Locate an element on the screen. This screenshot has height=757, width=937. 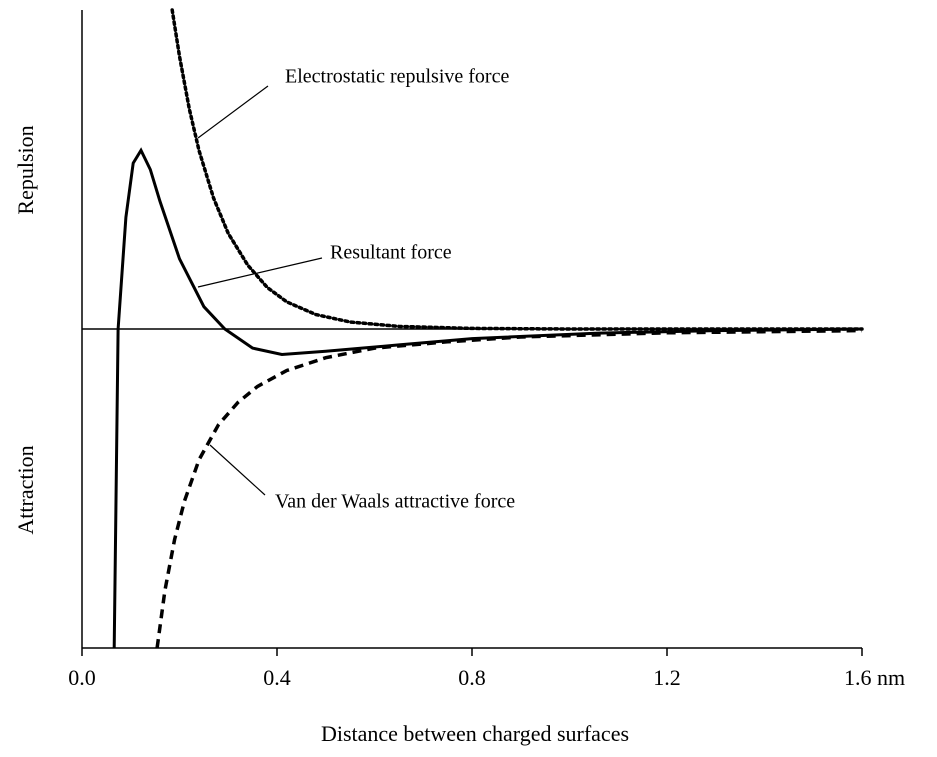
annotation: Van der Waals attractive force is located at coordinates (395, 502).